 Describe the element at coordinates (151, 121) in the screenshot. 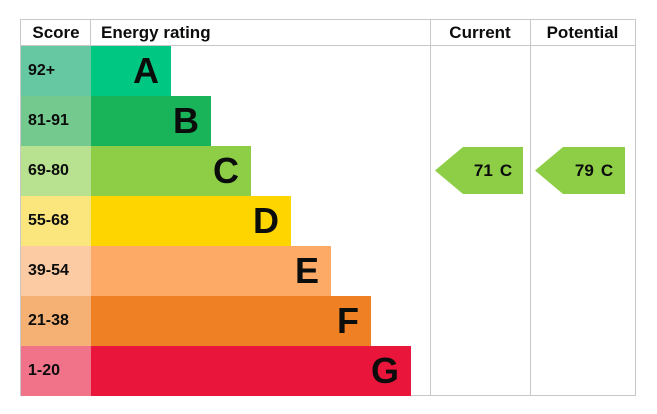

I see `band-bar-b: B` at that location.